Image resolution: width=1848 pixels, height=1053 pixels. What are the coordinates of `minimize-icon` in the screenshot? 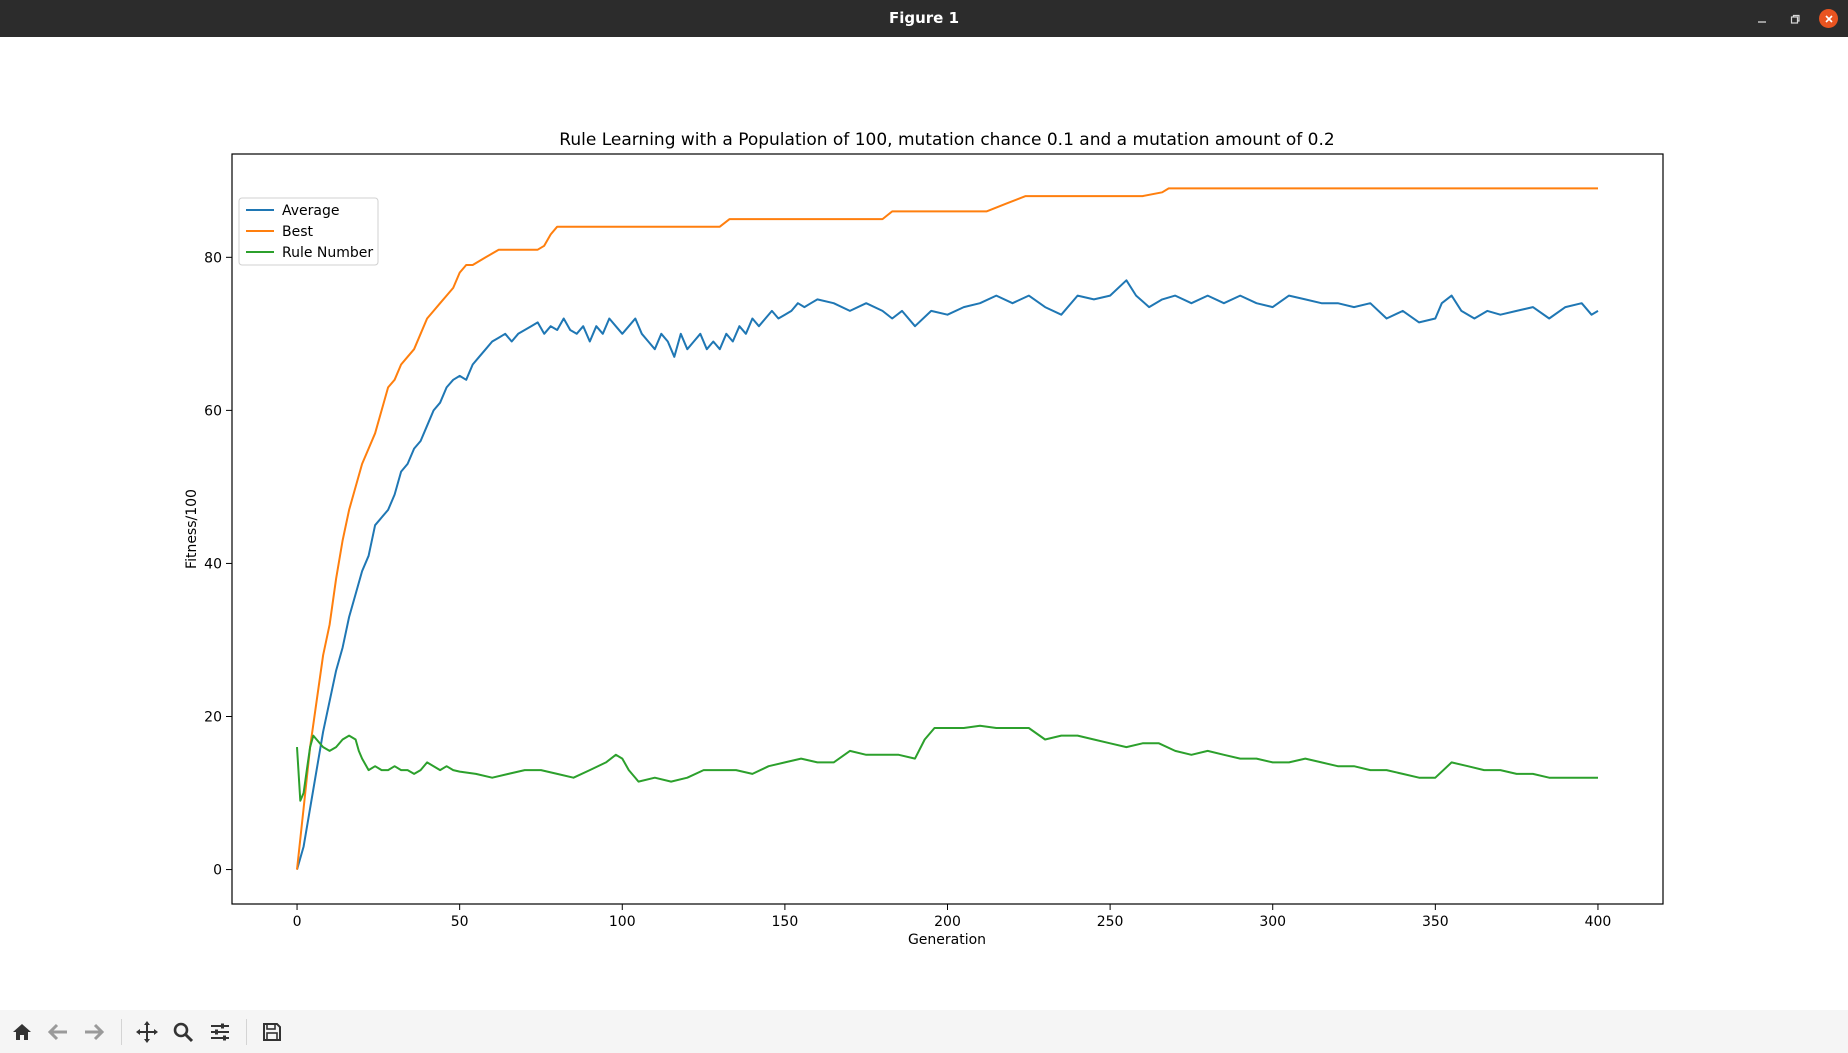 It's located at (1761, 18).